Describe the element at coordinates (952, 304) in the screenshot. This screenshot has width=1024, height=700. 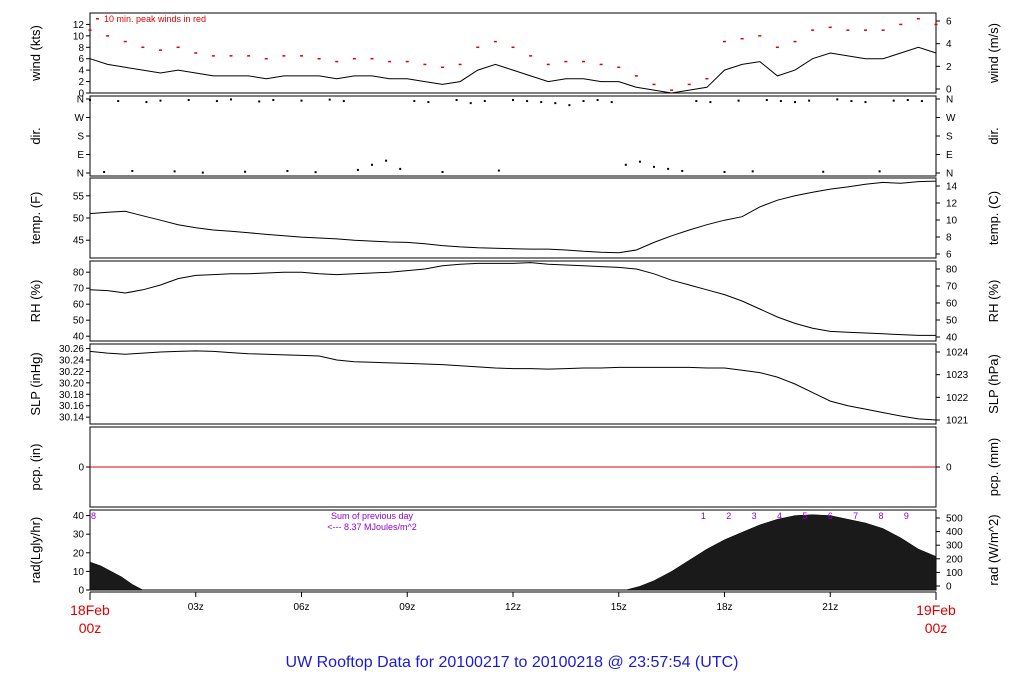
I see `right-tick-label: 60` at that location.